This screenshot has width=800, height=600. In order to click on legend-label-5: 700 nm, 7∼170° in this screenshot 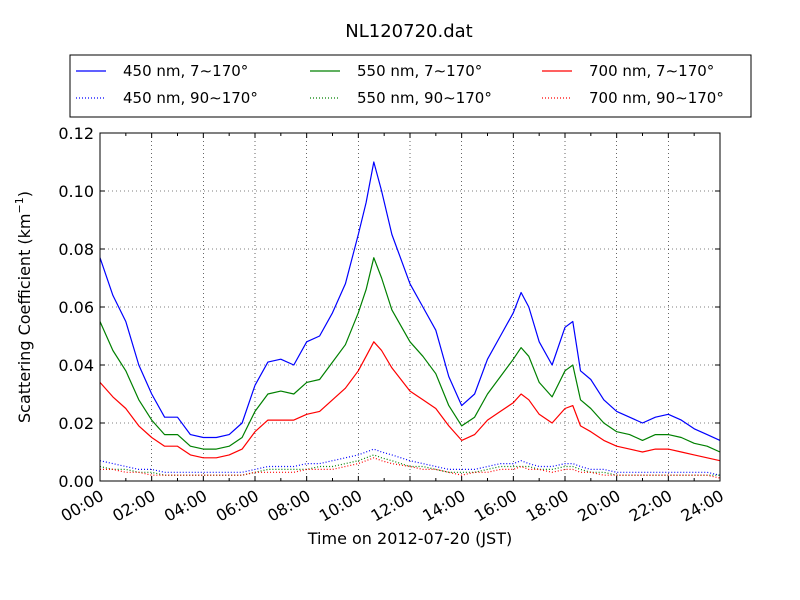, I will do `click(651, 71)`.